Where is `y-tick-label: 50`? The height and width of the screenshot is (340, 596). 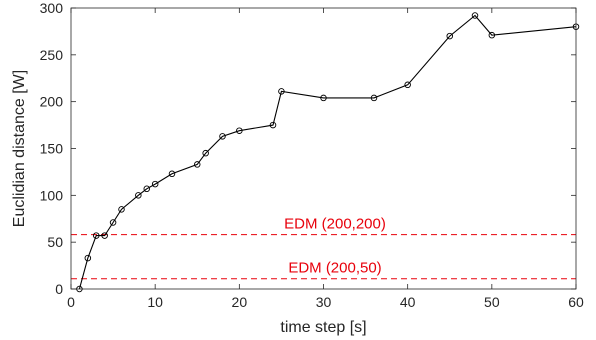
y-tick-label: 50 is located at coordinates (55, 242).